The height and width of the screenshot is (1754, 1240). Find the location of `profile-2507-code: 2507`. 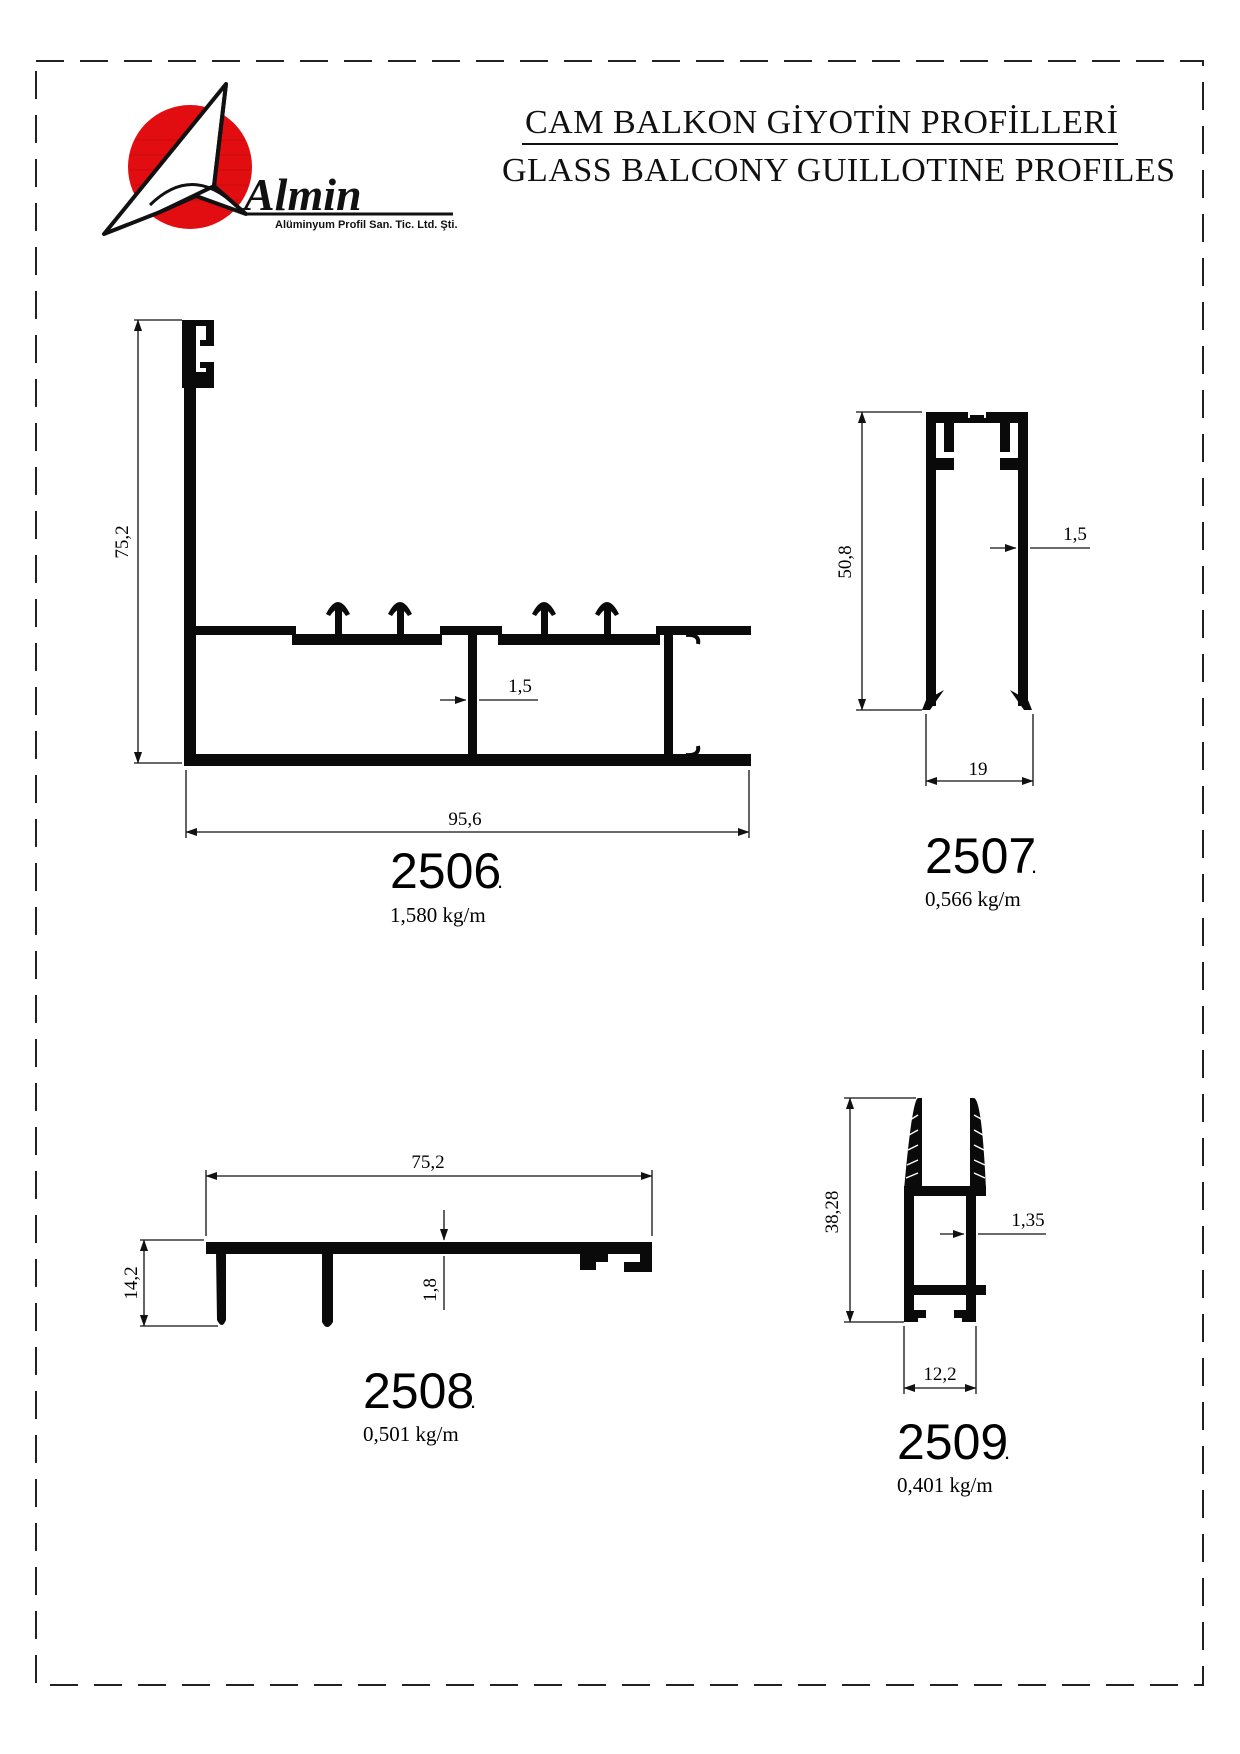

profile-2507-code: 2507 is located at coordinates (980, 856).